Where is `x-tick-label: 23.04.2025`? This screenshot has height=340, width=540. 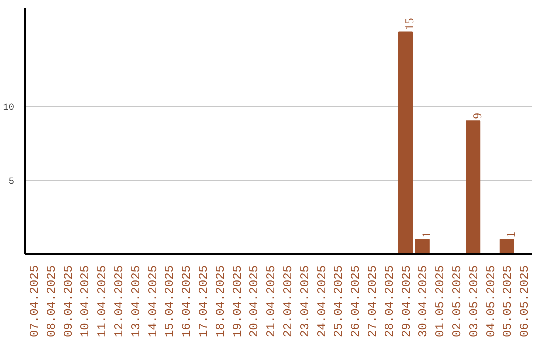 x-tick-label: 23.04.2025 is located at coordinates (305, 301).